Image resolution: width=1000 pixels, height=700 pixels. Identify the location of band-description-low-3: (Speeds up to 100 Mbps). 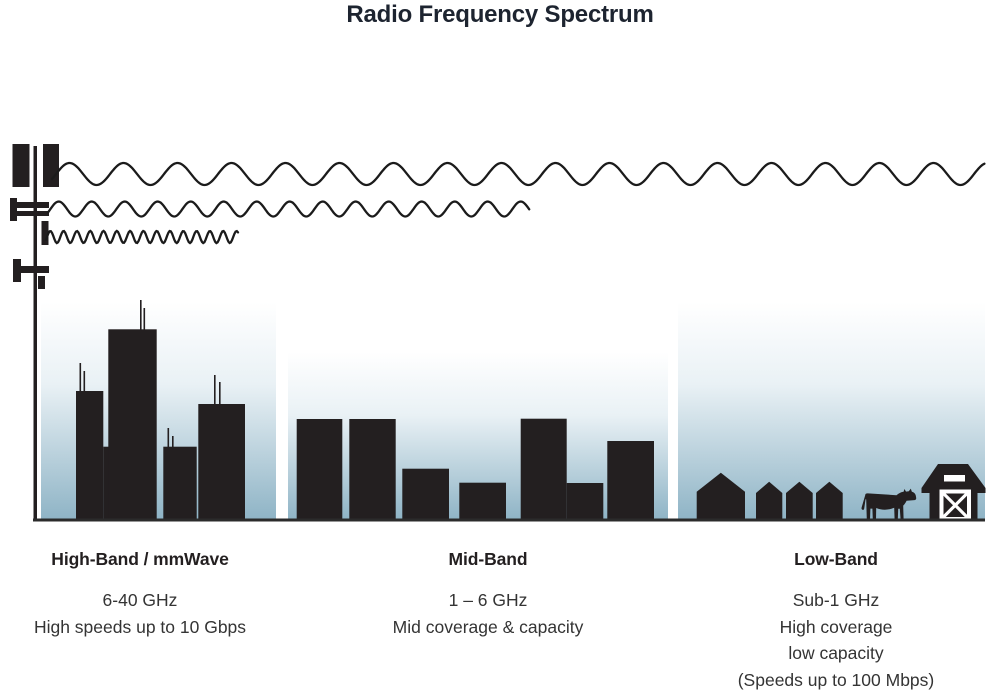
(836, 679).